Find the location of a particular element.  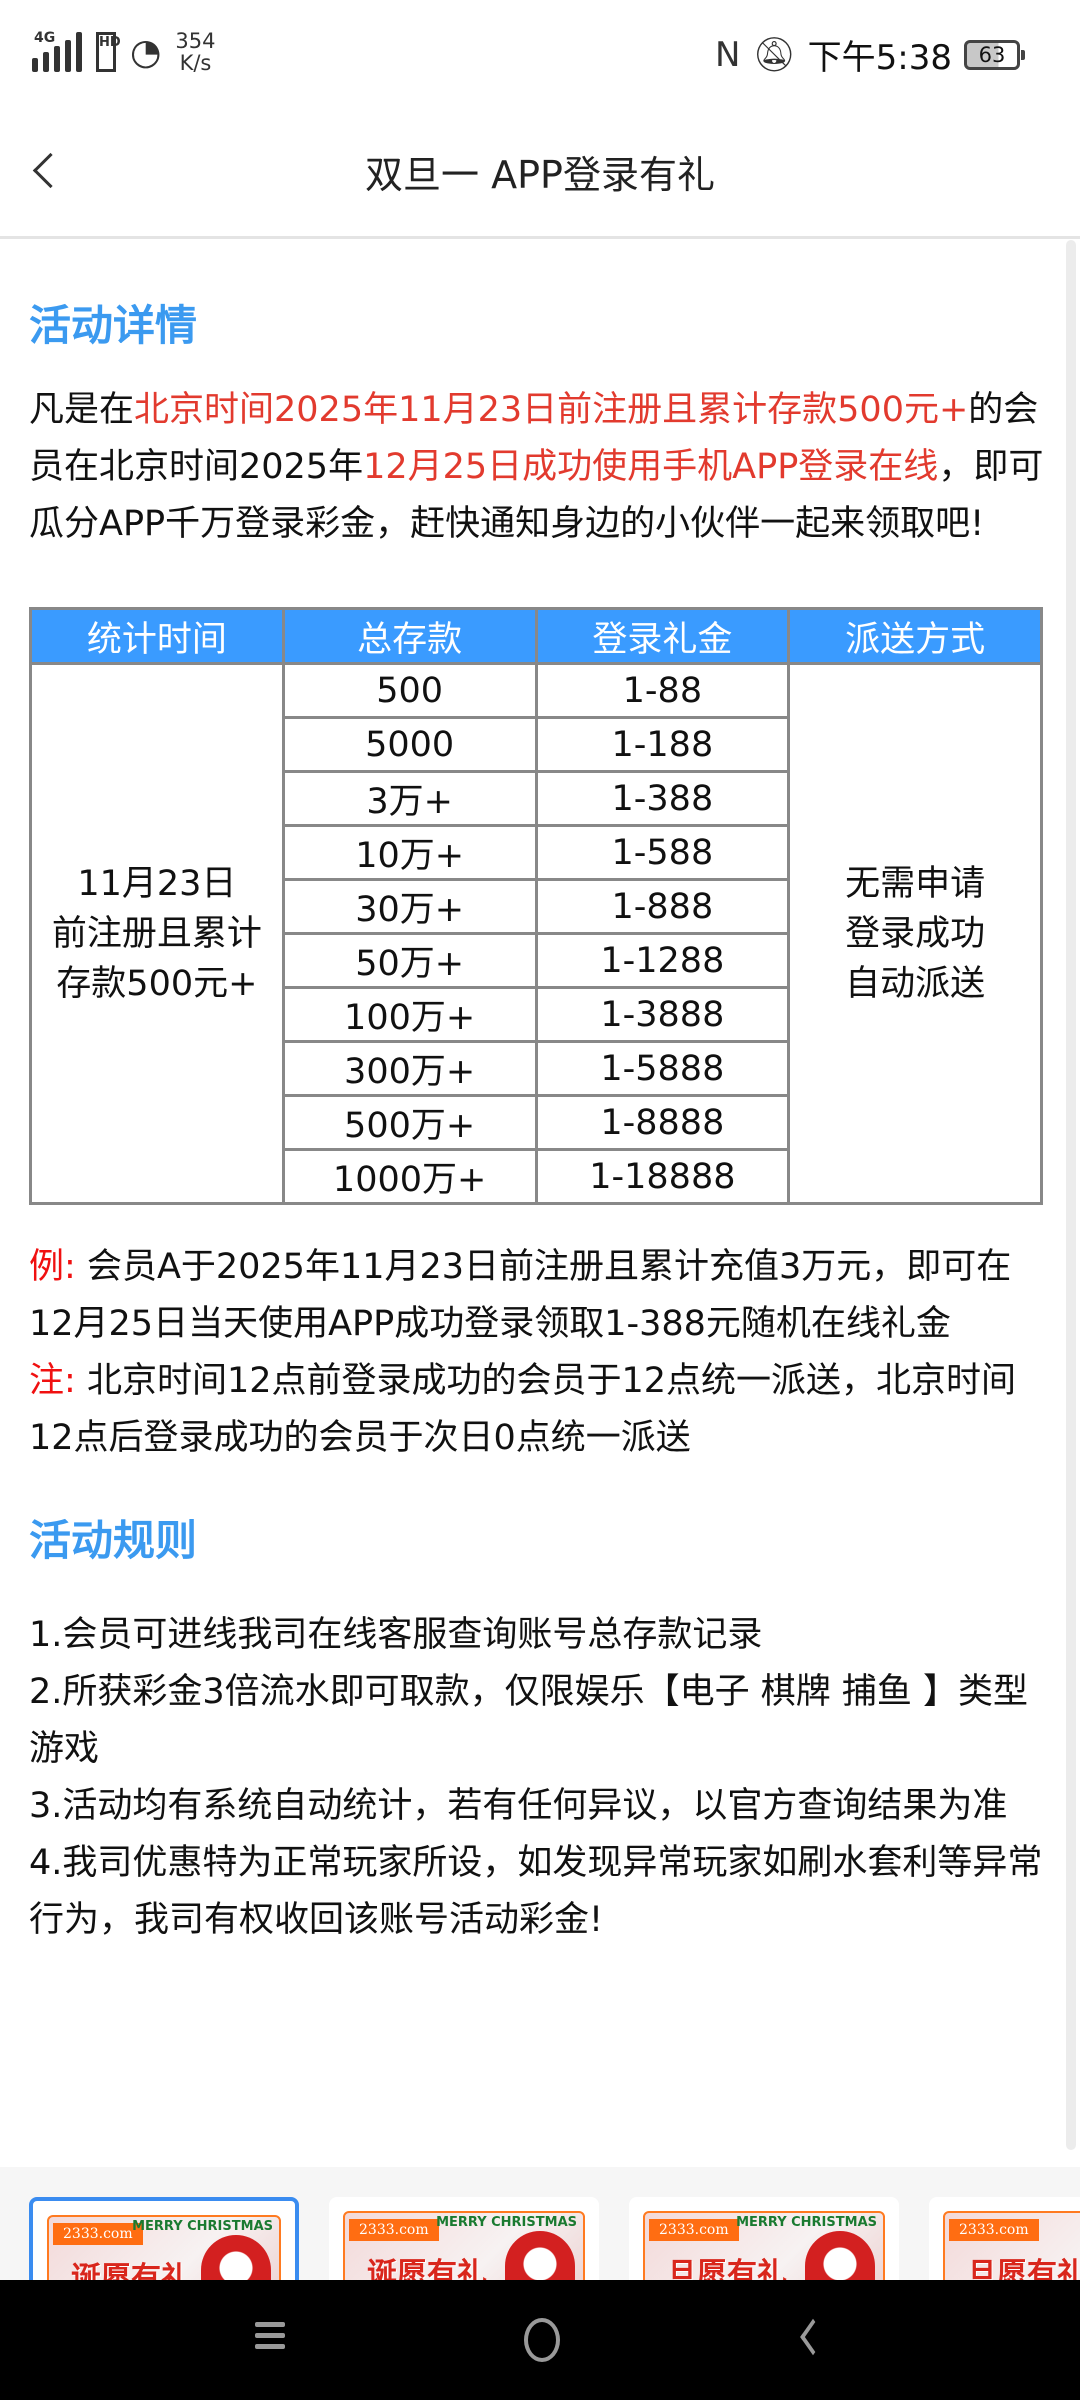

table-row: 50万+ 1-1288 is located at coordinates (536, 960).